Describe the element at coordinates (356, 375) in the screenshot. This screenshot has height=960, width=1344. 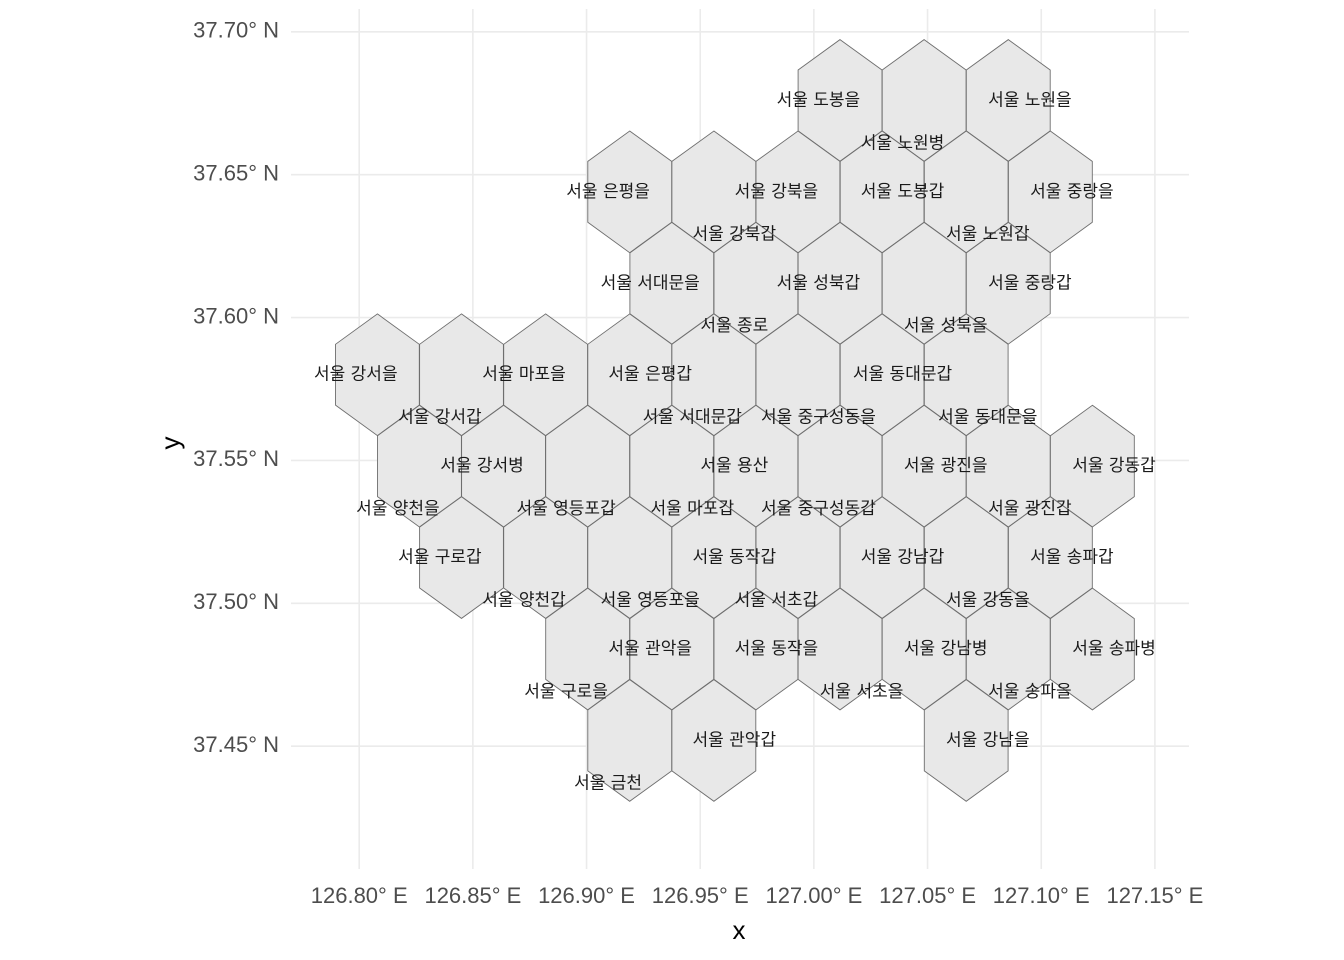
I see `district-label-14: 서울 강서을` at that location.